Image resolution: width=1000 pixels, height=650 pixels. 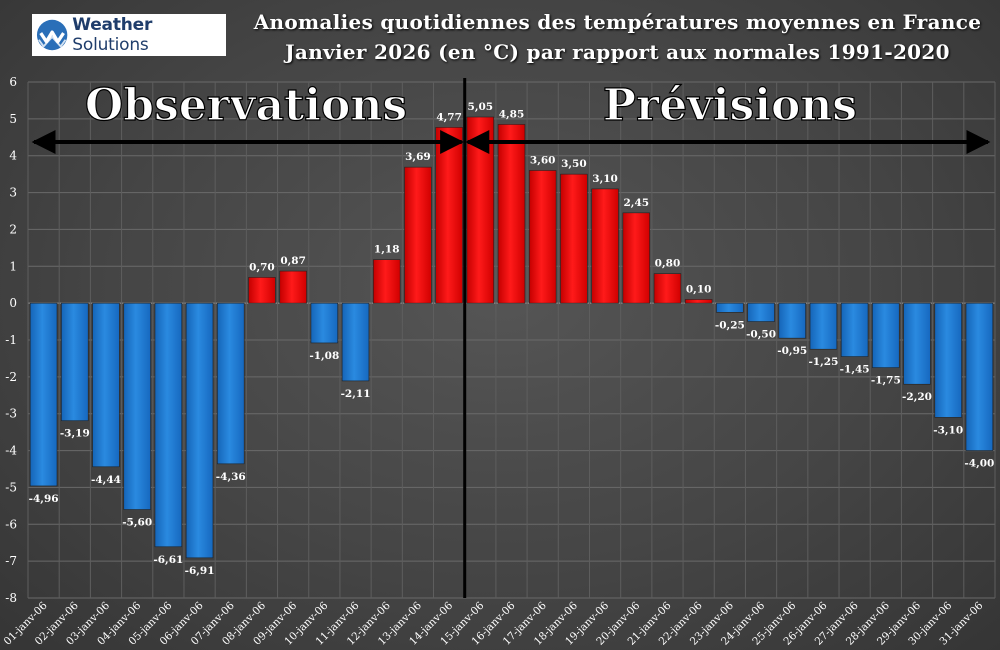 What do you see at coordinates (11, 377) in the screenshot?
I see `y-tick-label: -2` at bounding box center [11, 377].